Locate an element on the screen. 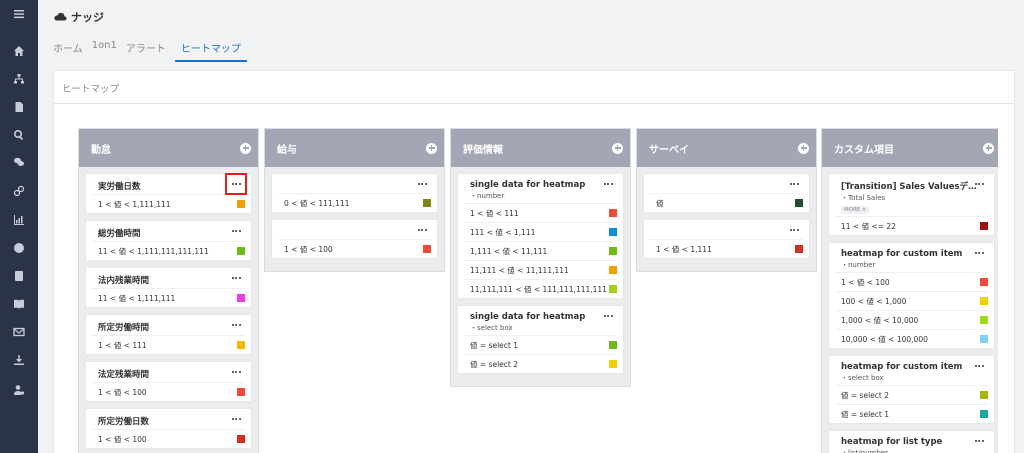 Image resolution: width=1024 pixels, height=453 pixels. menu-icon is located at coordinates (19, 14).